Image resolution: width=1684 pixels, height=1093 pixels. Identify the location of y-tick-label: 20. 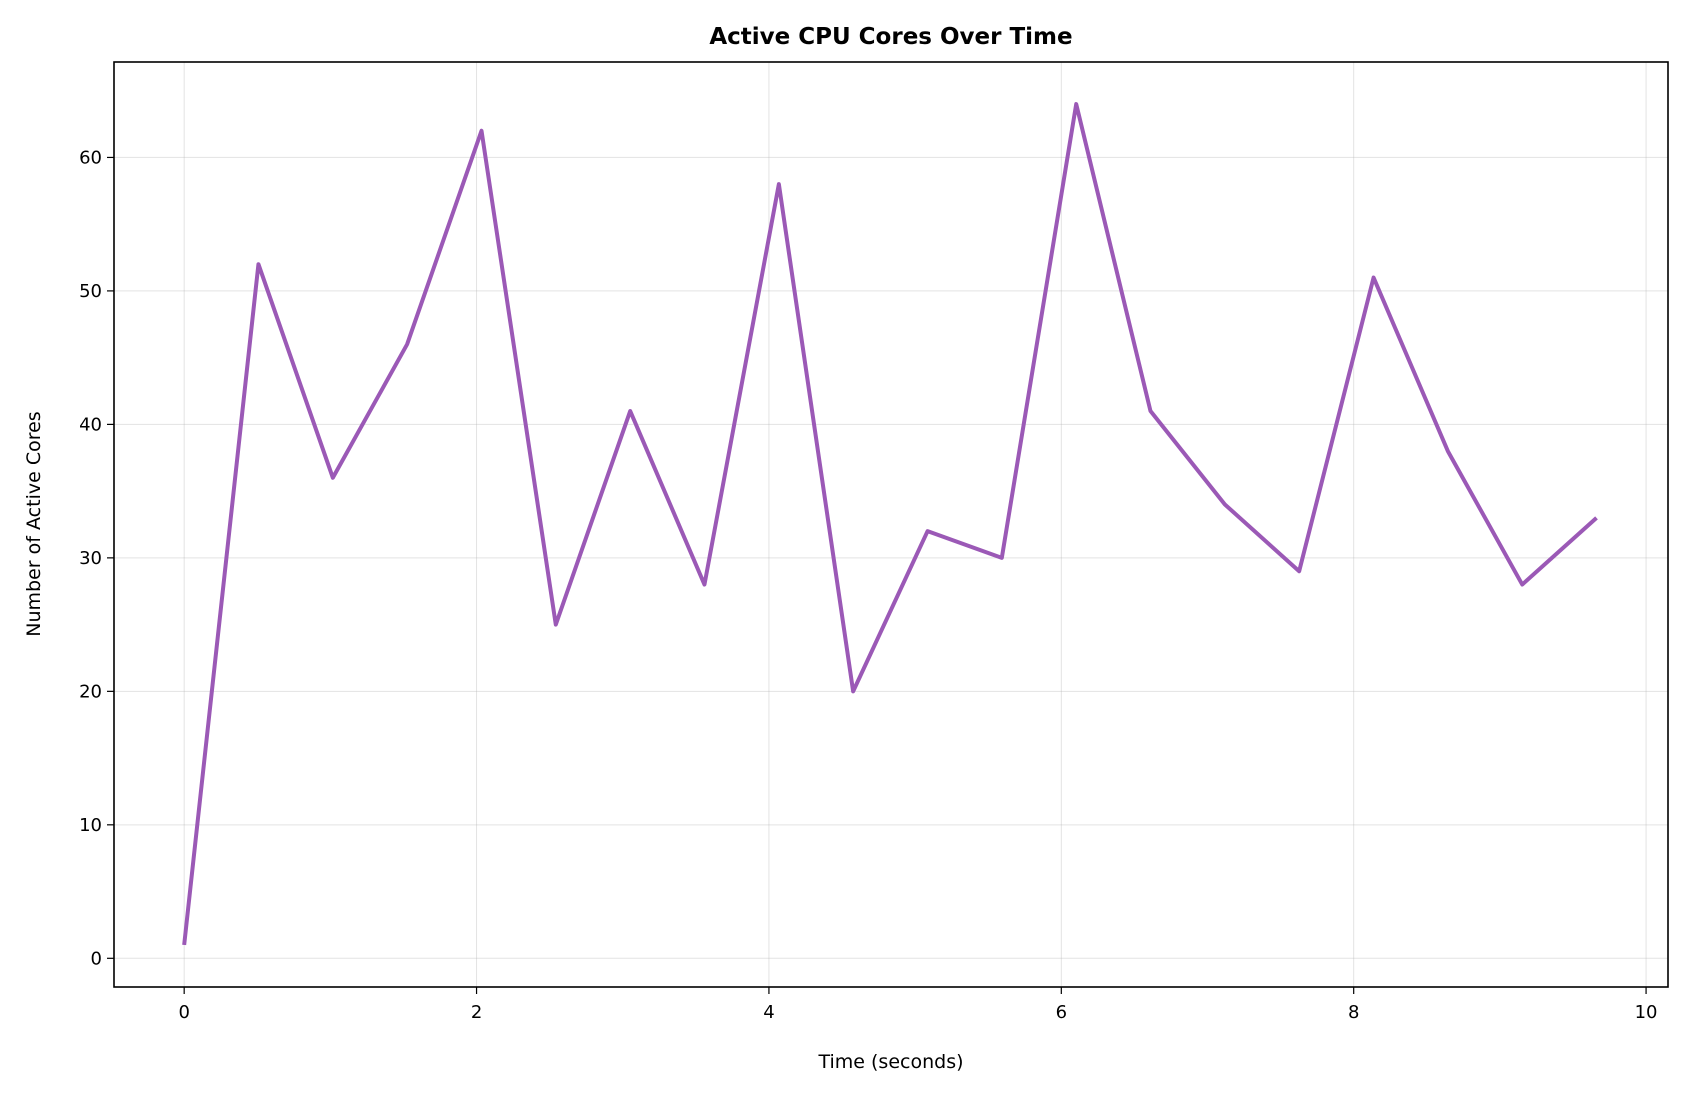
(90, 691).